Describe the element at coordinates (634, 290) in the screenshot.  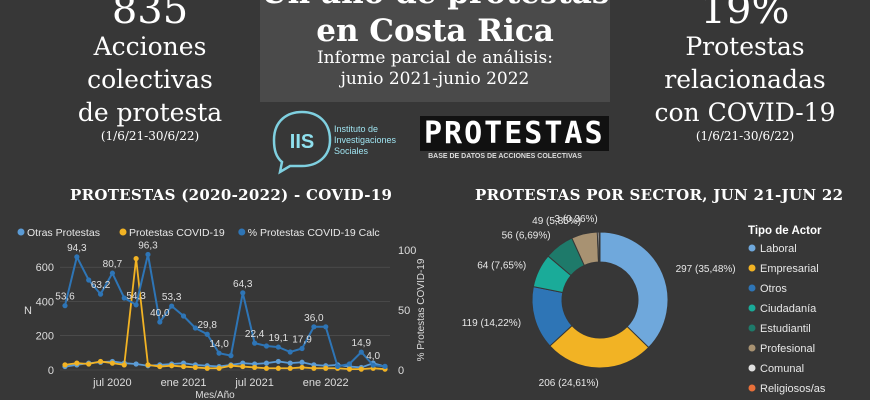
I see `donut-slice-laboral` at that location.